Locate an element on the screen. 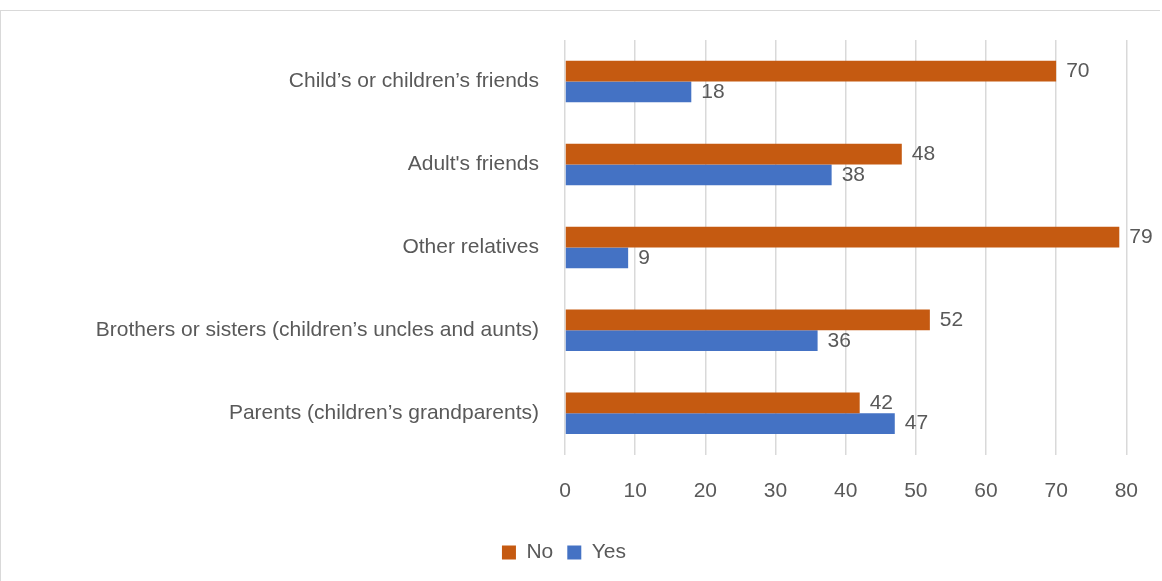 Image resolution: width=1162 pixels, height=581 pixels. data-label: 47 is located at coordinates (916, 422).